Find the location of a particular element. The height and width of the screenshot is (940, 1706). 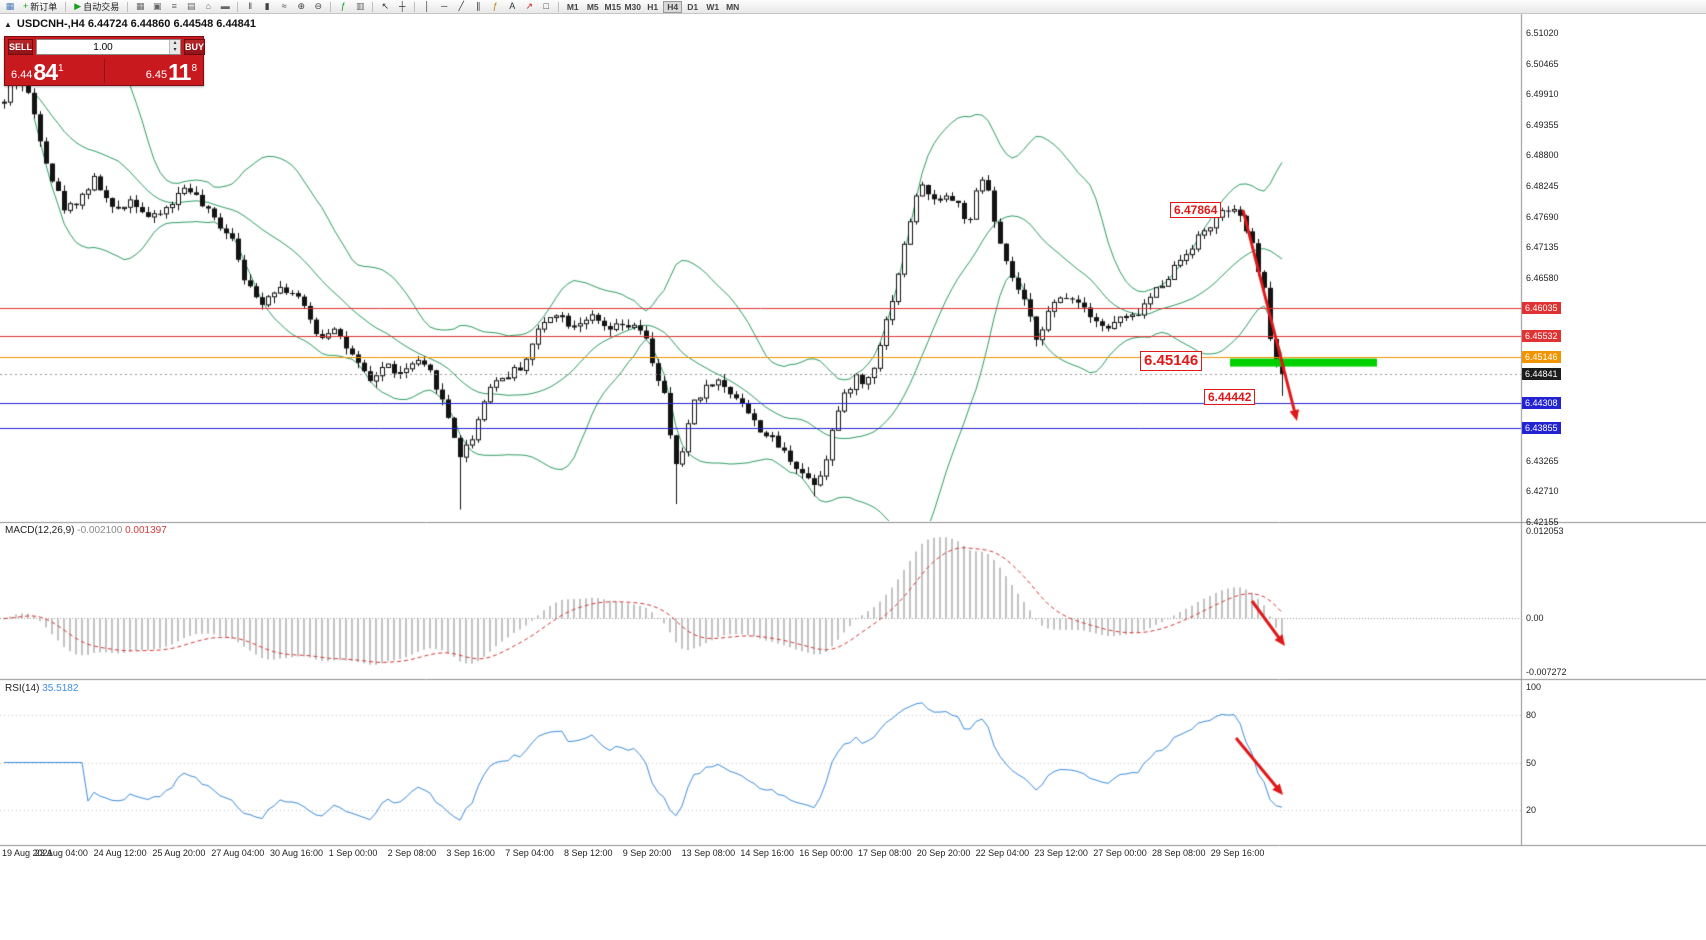

volume-down-icon: ▾ is located at coordinates (175, 50).